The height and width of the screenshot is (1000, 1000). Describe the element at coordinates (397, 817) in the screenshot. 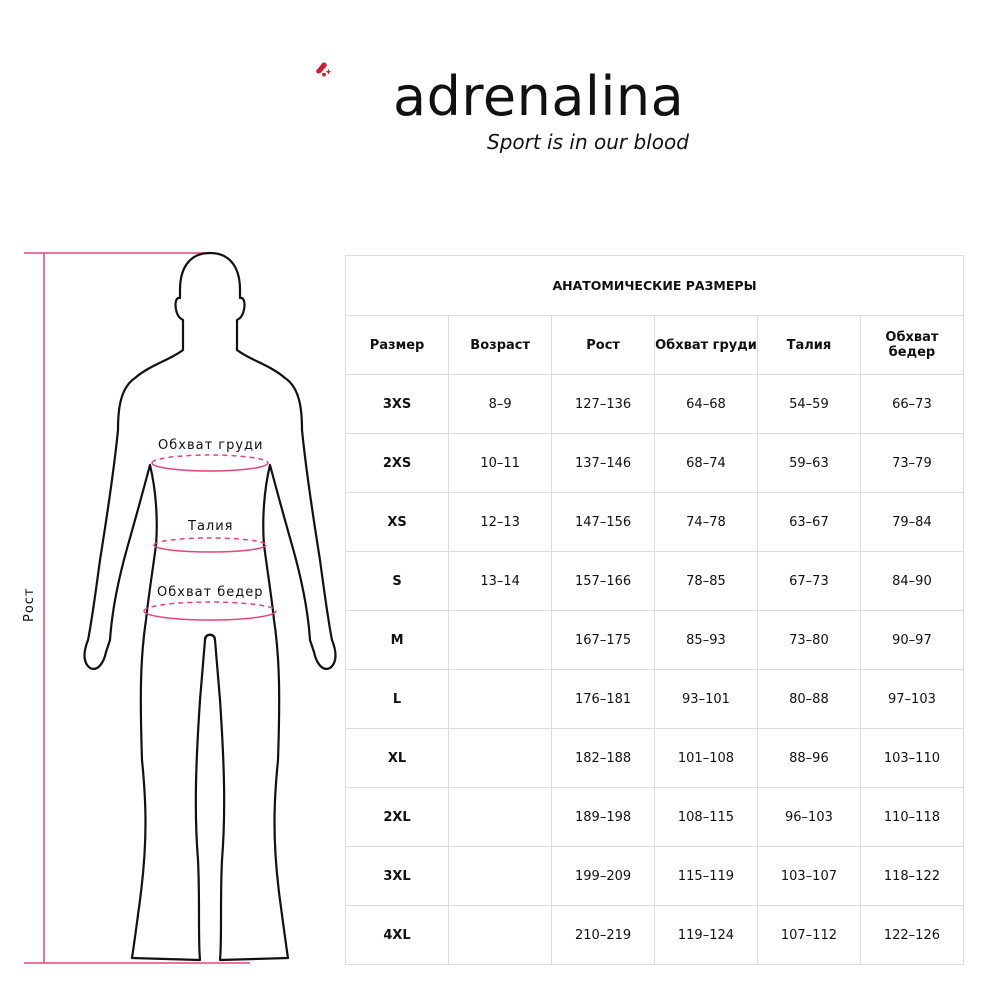

I see `size-cell: 2XL` at that location.